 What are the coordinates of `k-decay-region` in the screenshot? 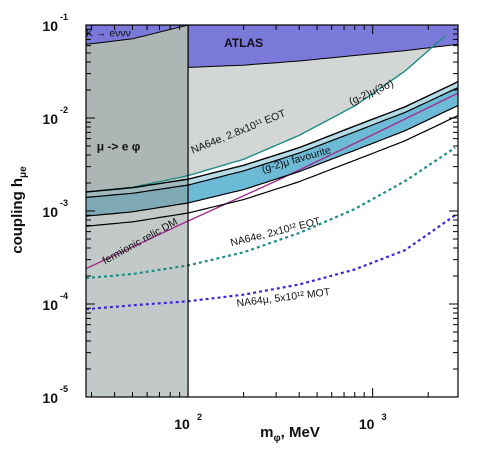 It's located at (137, 35).